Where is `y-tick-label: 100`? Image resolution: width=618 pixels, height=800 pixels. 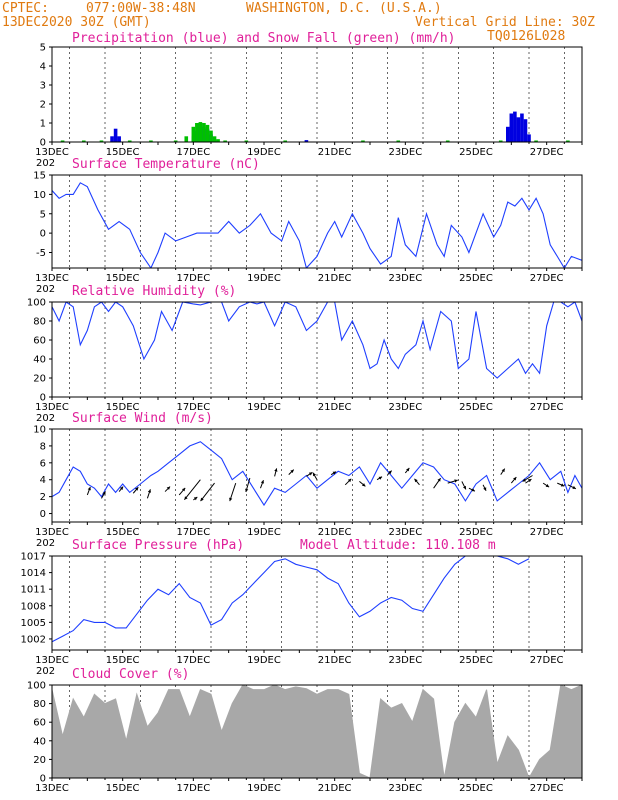 y-tick-label: 100 is located at coordinates (36, 303).